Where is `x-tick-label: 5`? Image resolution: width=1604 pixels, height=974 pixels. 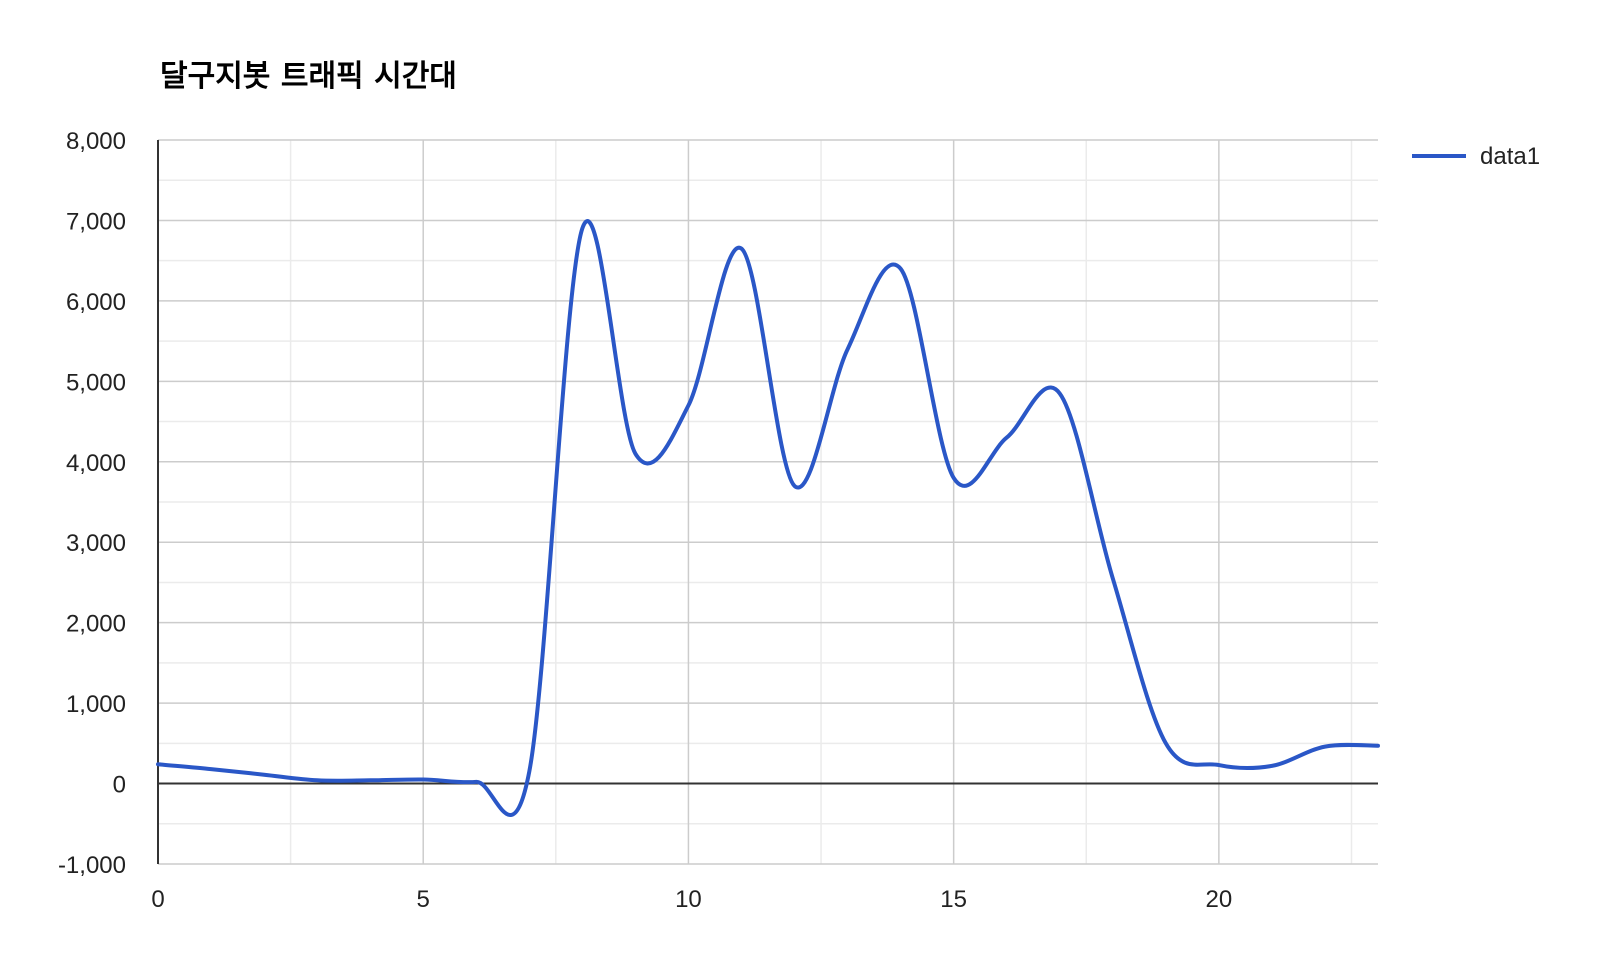 x-tick-label: 5 is located at coordinates (423, 899).